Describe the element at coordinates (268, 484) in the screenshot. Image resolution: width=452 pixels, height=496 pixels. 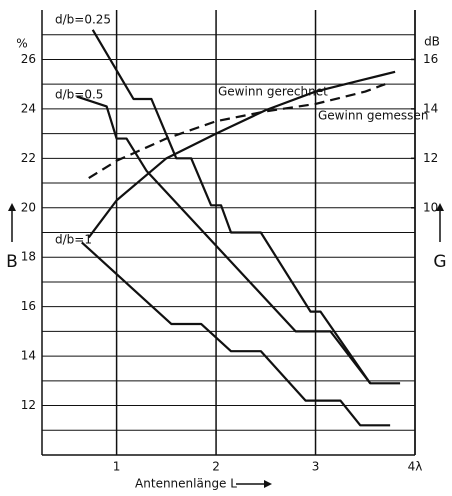
I see `x-arrow-head` at that location.